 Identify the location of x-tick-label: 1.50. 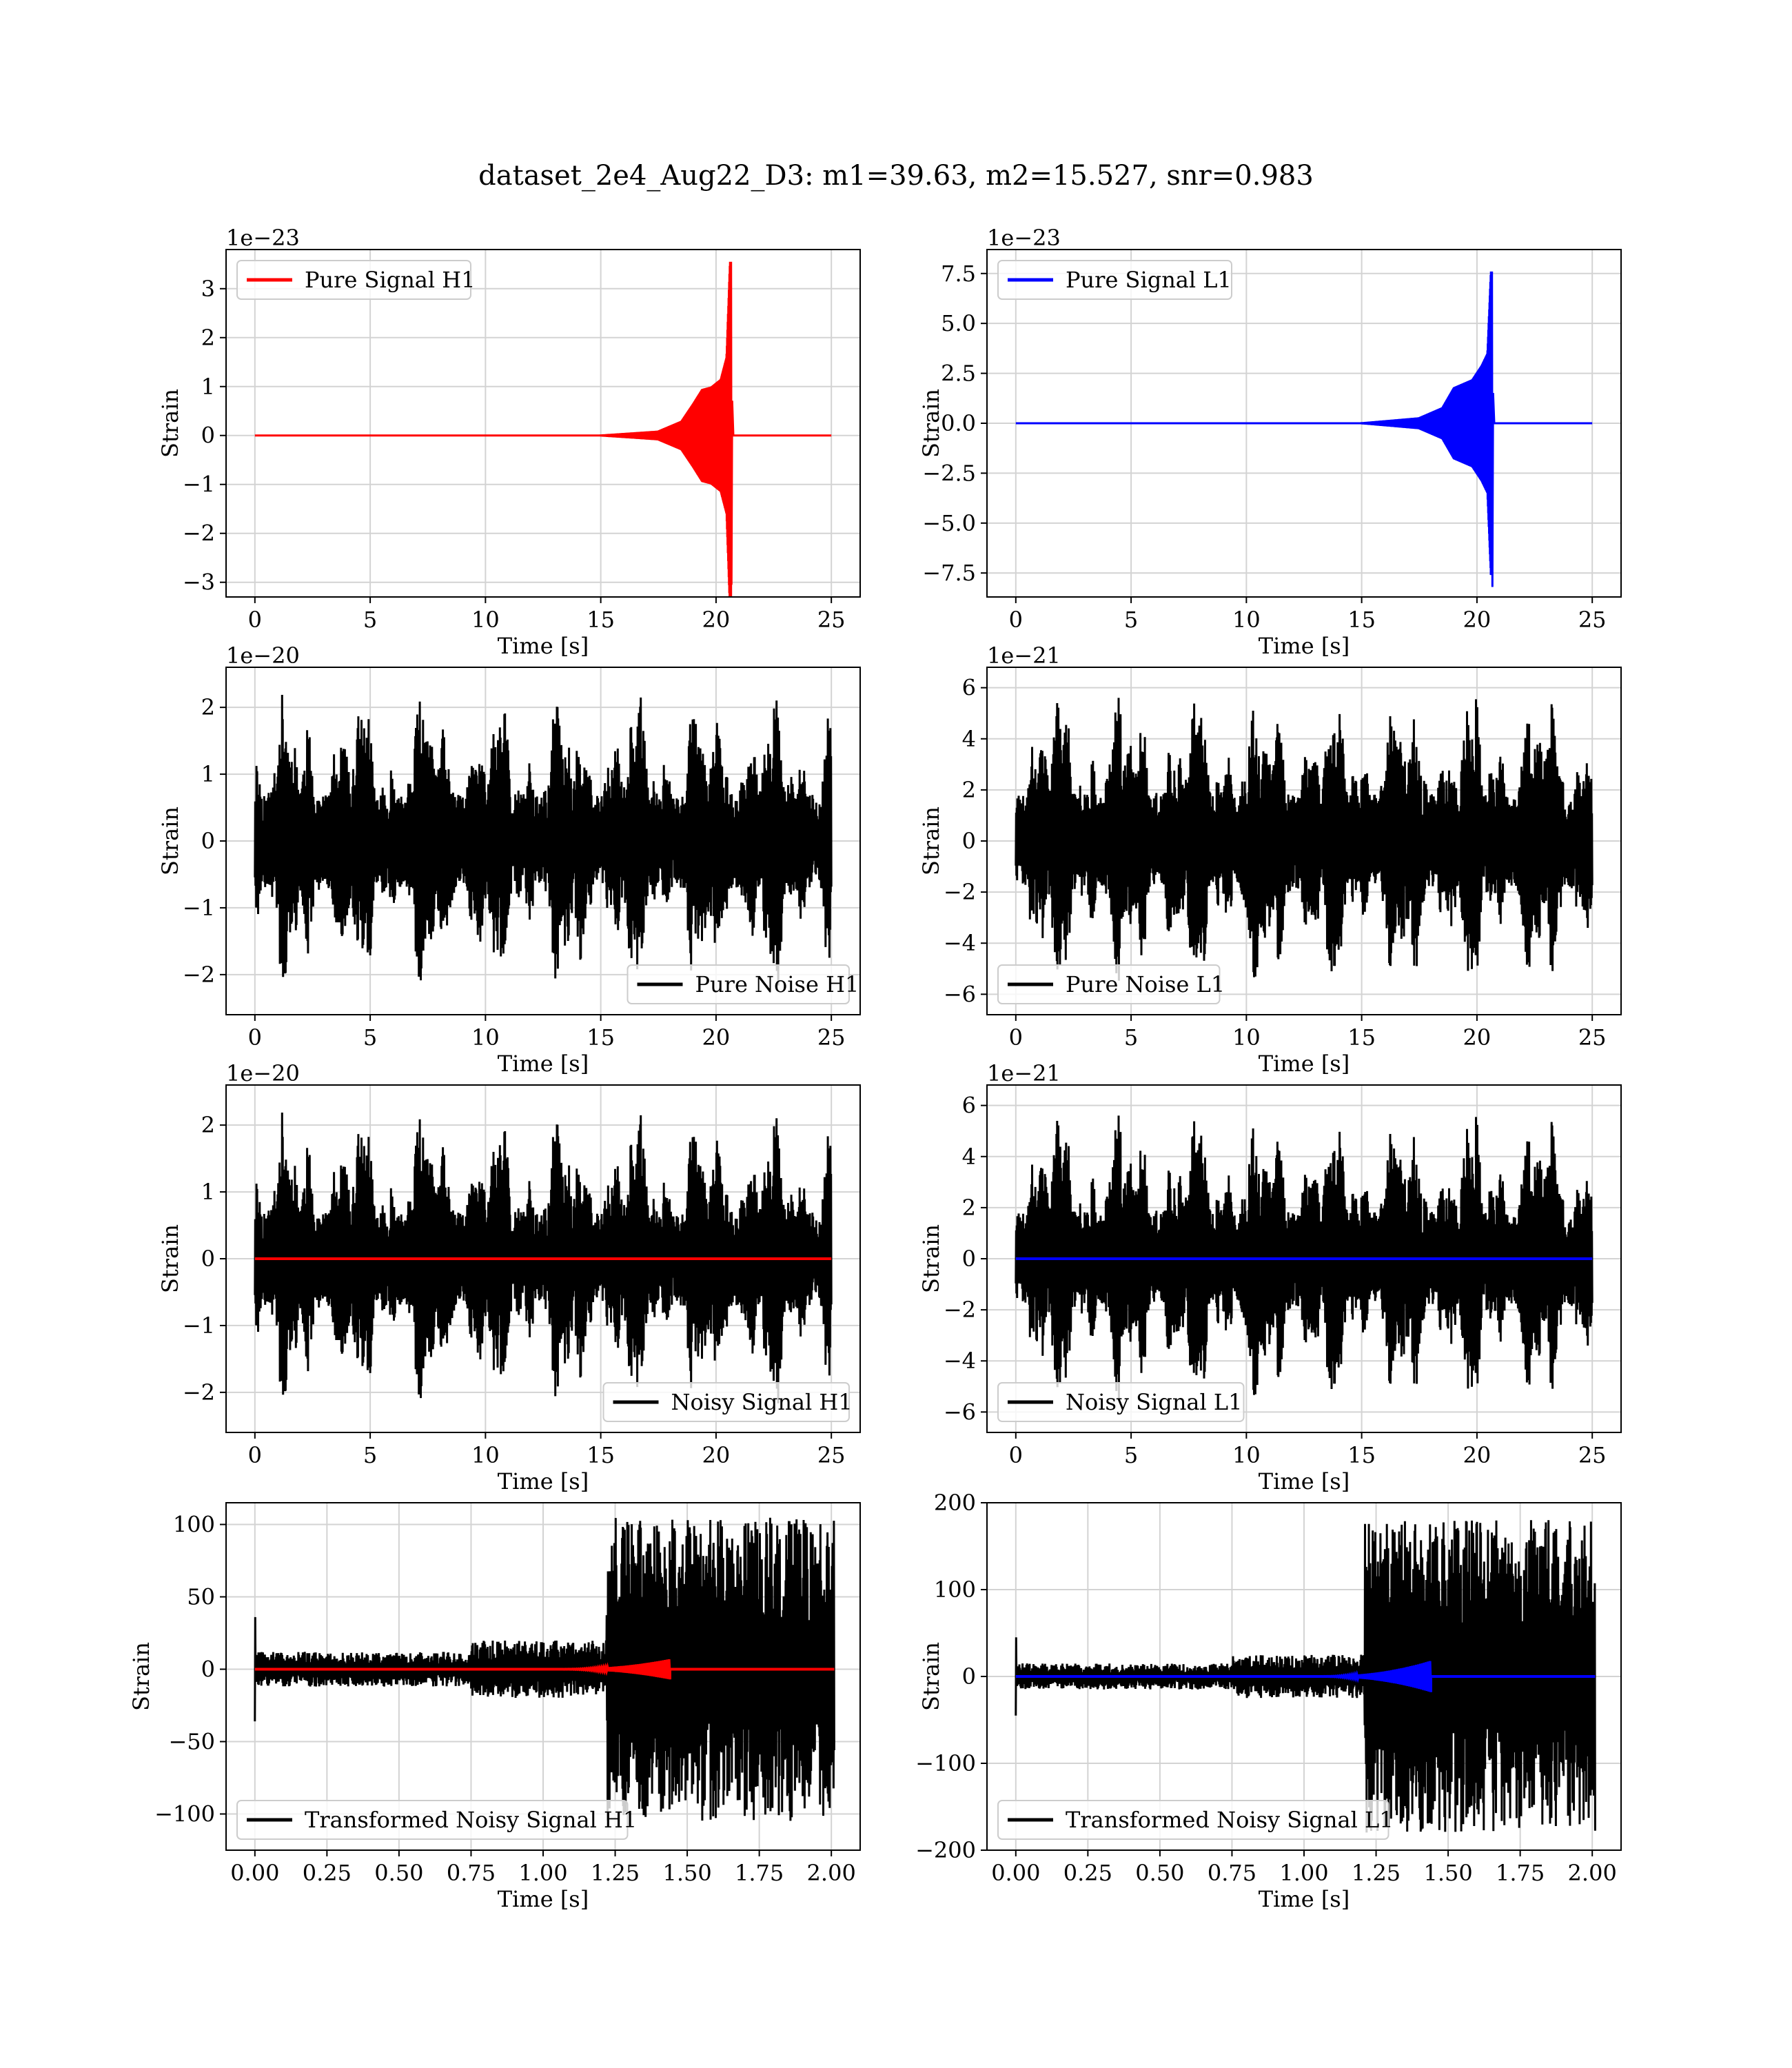
(1447, 1873).